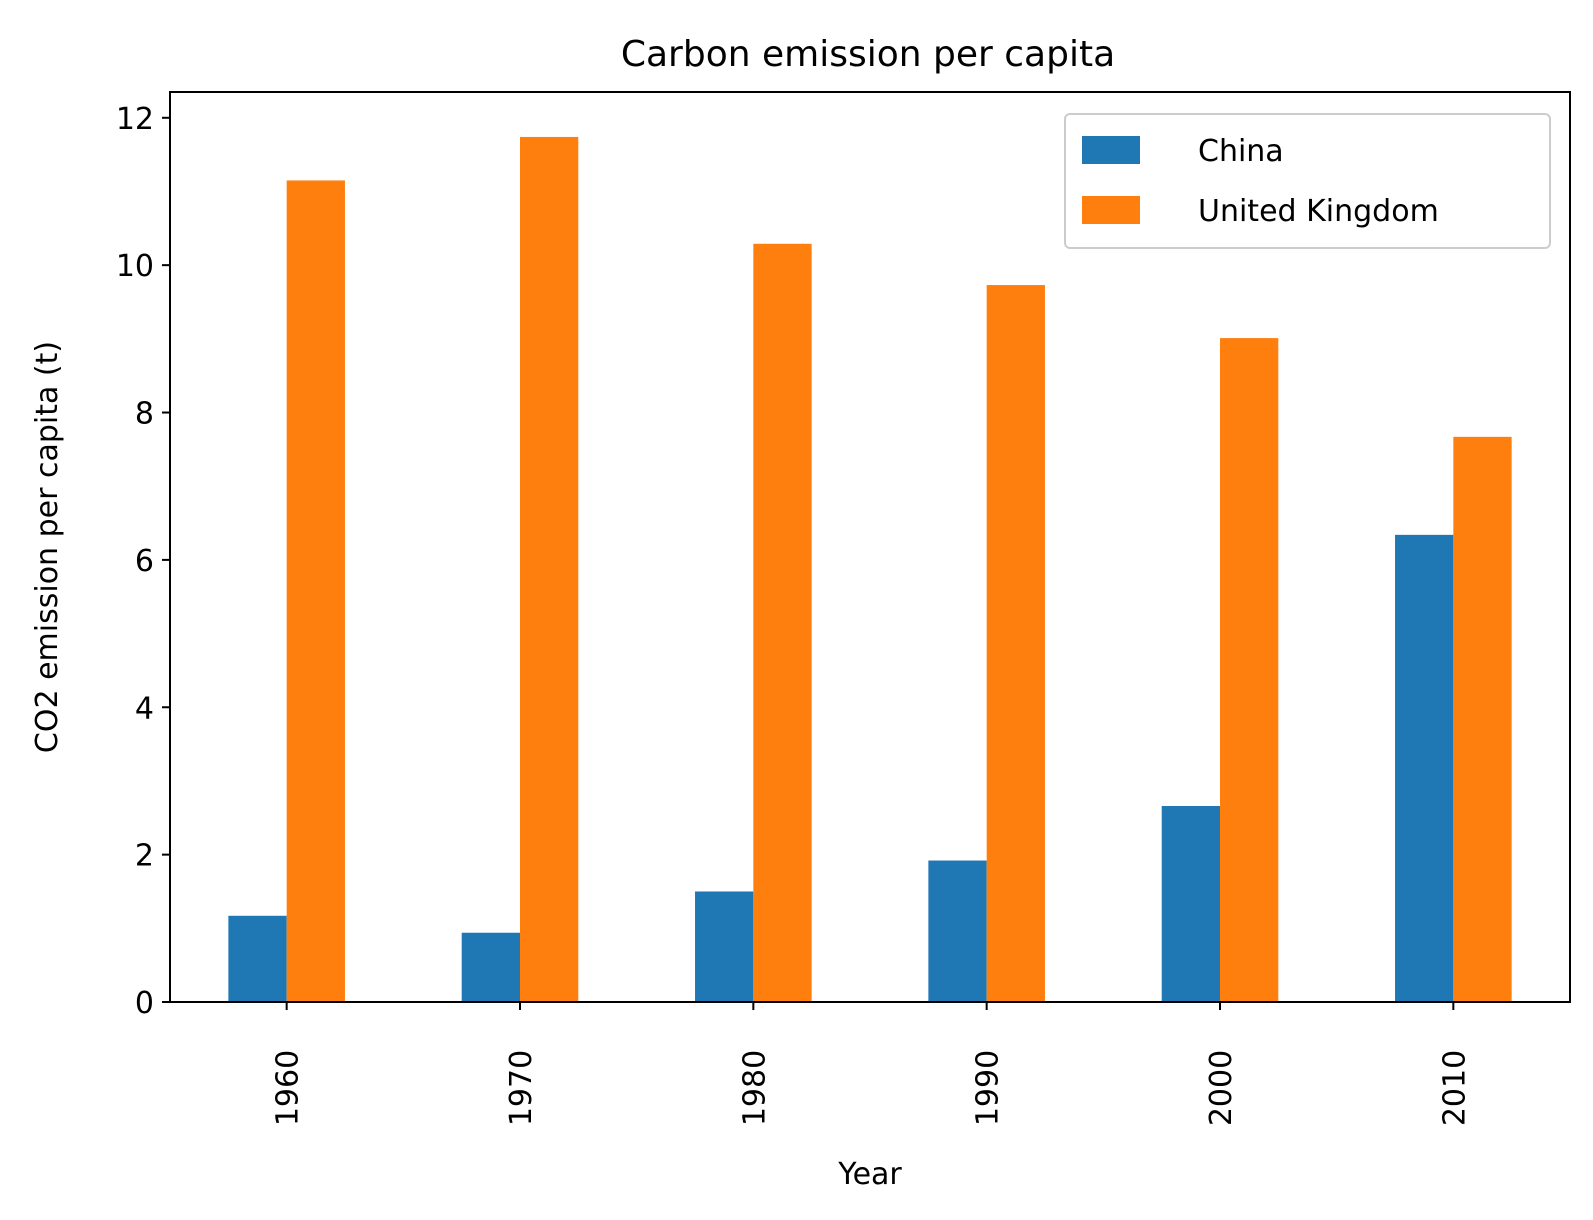 This screenshot has width=1593, height=1220. Describe the element at coordinates (1241, 151) in the screenshot. I see `legend-label-china: China` at that location.